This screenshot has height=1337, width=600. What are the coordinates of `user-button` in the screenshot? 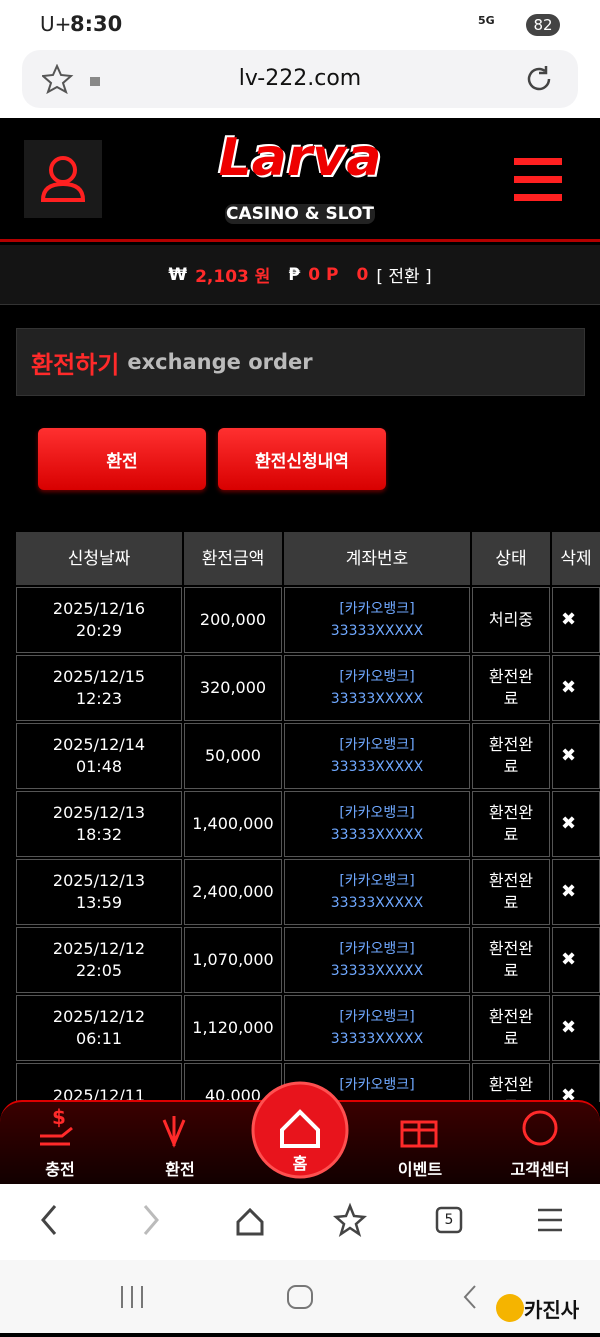 It's located at (63, 179).